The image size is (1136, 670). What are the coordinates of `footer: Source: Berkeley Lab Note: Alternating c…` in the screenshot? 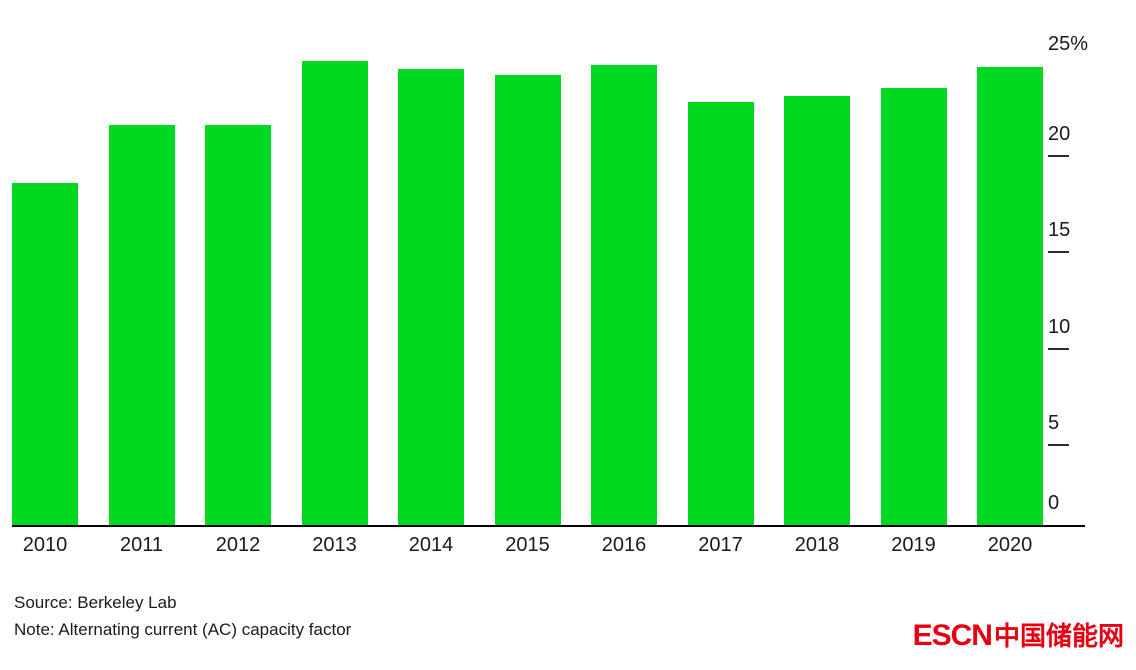 It's located at (182, 616).